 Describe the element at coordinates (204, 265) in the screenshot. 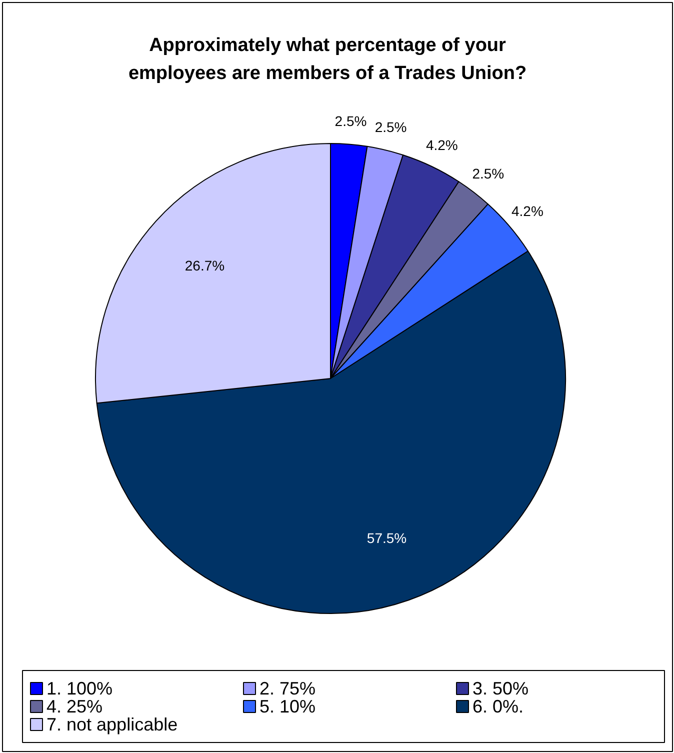

I see `data-label: 26.7%` at that location.